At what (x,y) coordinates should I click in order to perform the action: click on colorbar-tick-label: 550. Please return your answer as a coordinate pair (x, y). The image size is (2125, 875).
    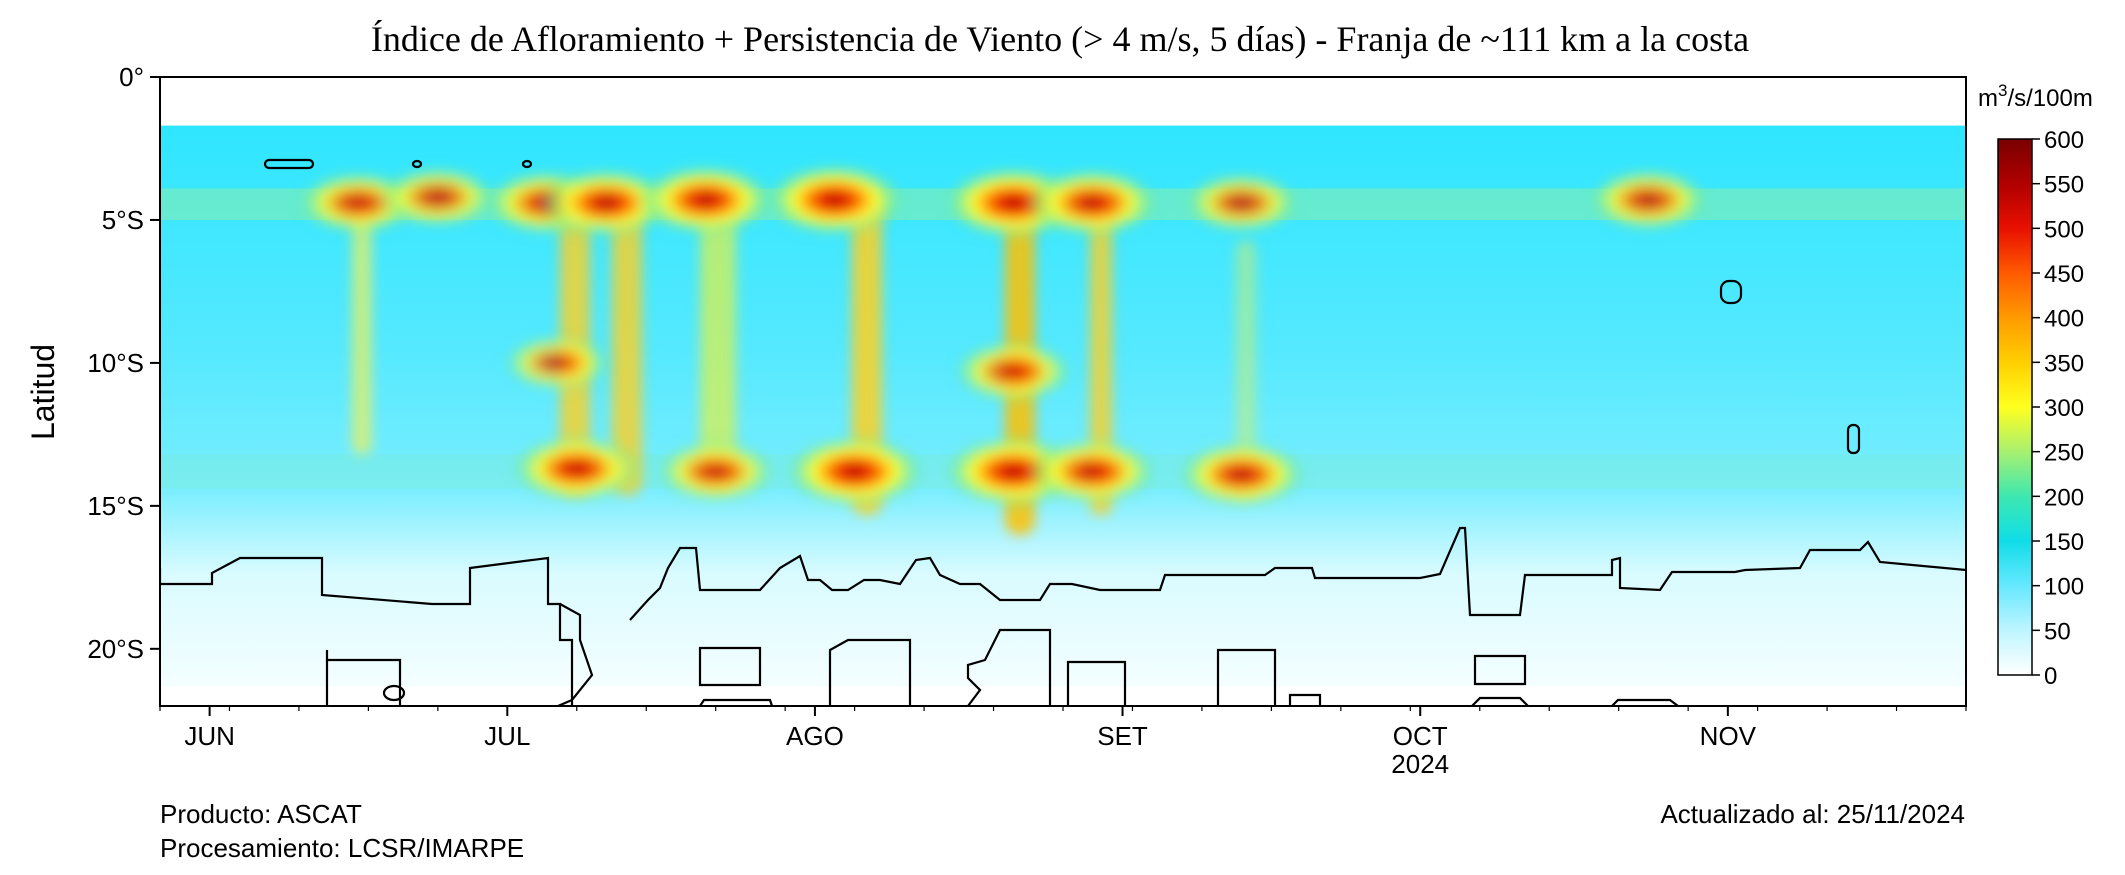
    Looking at the image, I should click on (2064, 185).